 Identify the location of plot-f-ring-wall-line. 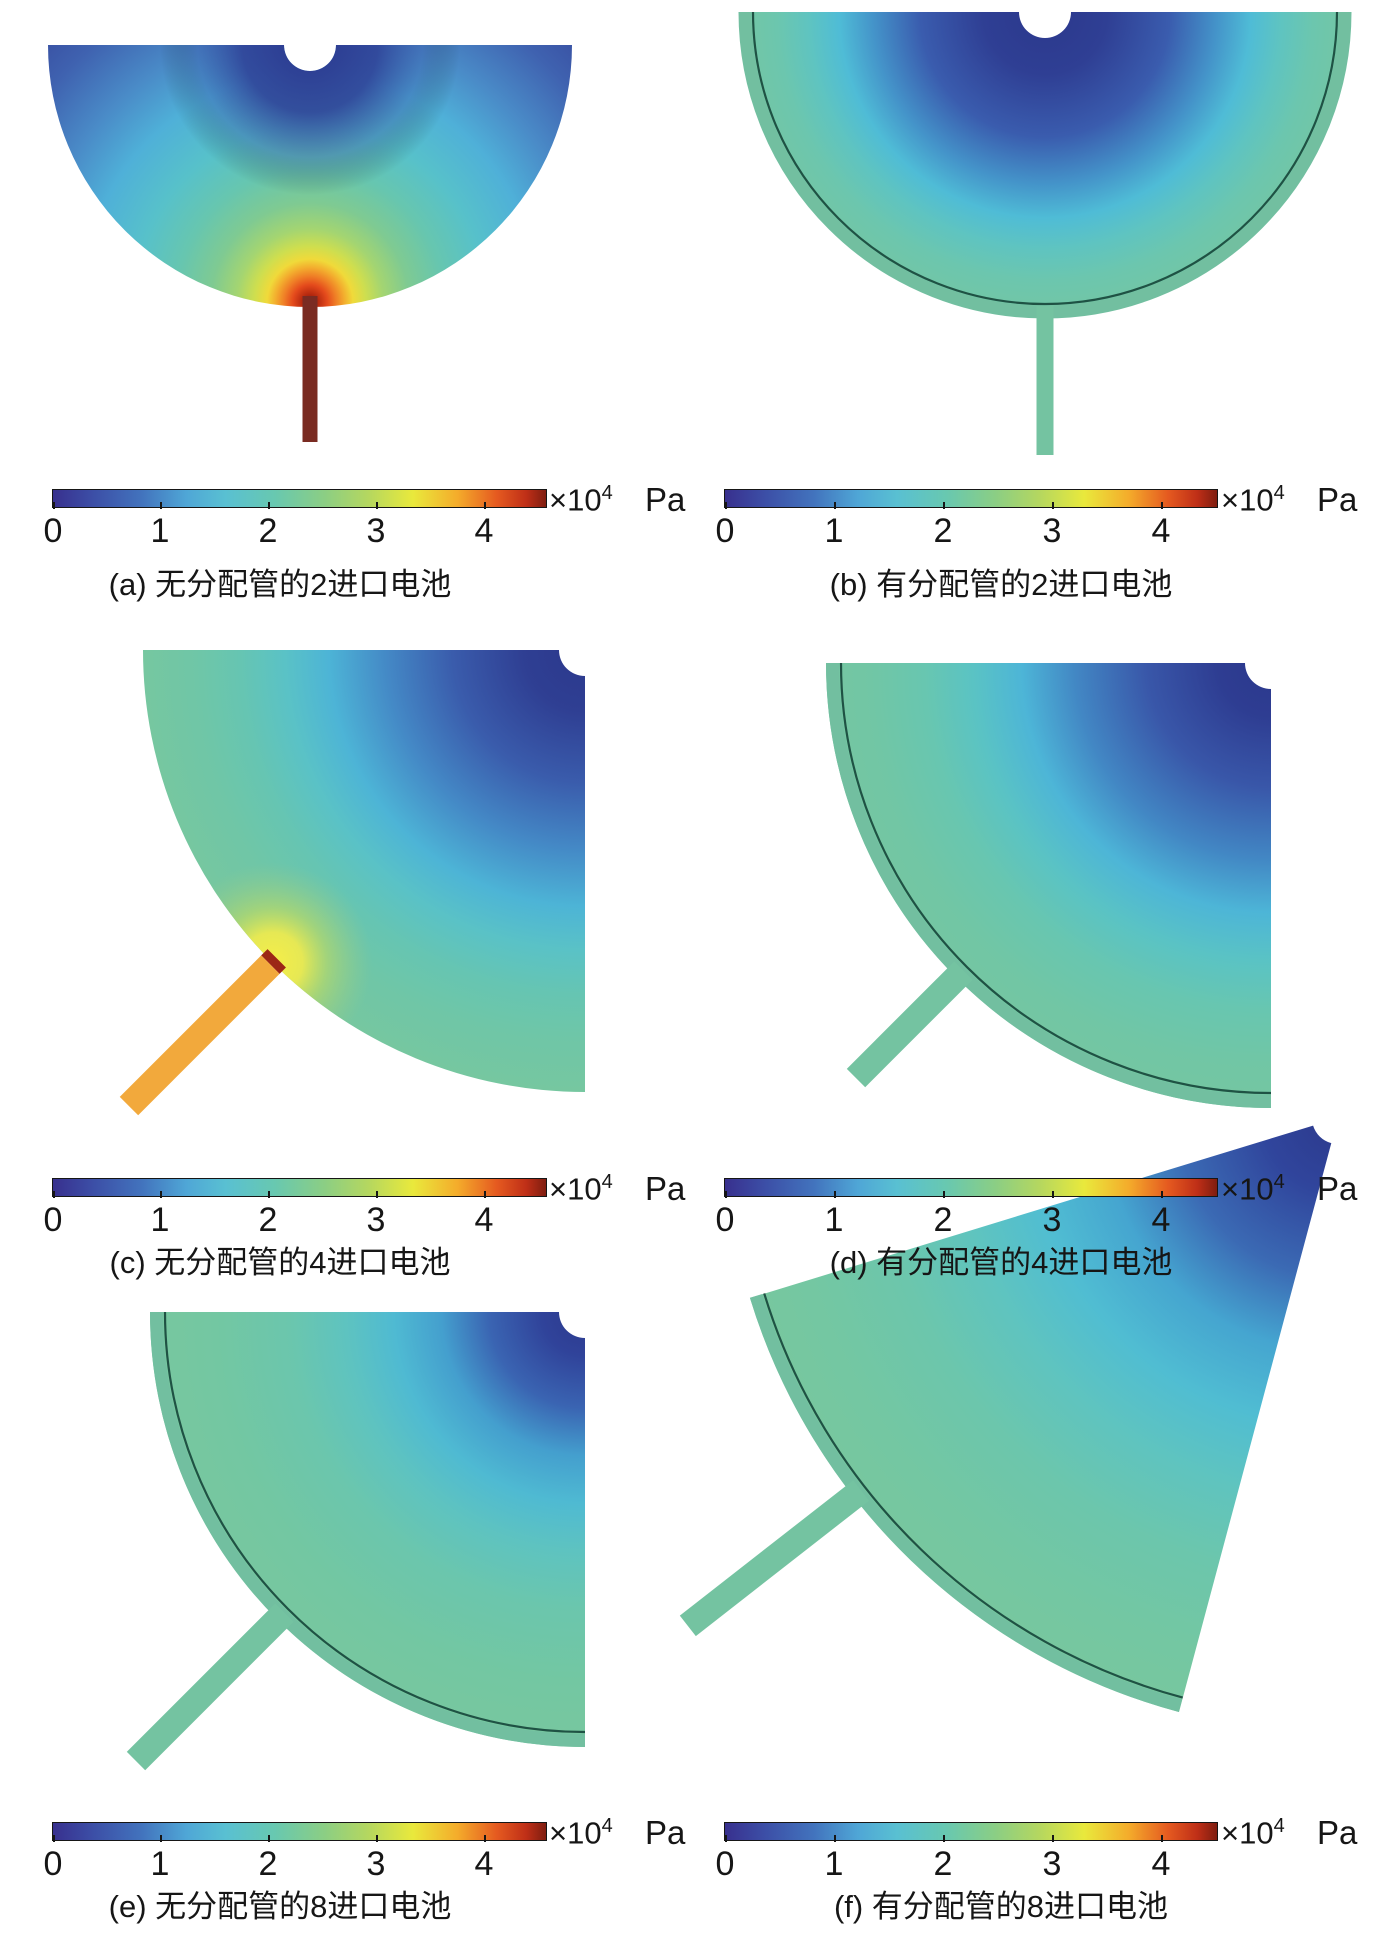
(973, 1496).